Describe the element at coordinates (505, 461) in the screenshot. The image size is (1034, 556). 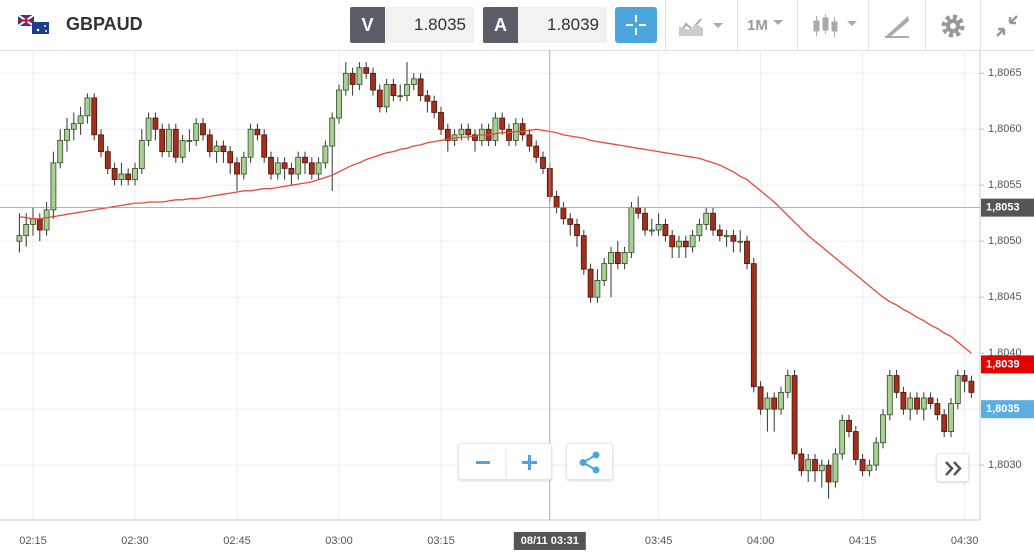
I see `zoom-controls` at that location.